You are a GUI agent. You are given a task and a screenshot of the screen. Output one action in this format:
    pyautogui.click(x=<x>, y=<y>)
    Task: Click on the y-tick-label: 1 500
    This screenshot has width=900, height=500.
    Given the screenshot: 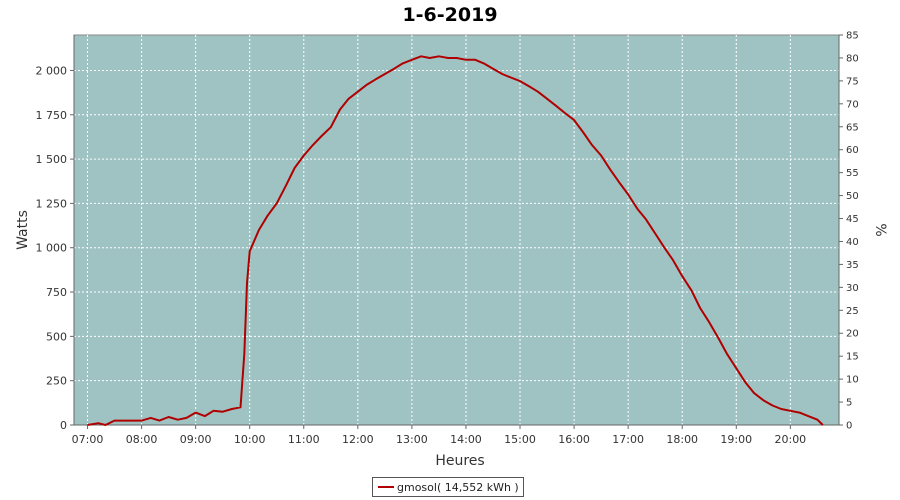 What is the action you would take?
    pyautogui.click(x=52, y=159)
    